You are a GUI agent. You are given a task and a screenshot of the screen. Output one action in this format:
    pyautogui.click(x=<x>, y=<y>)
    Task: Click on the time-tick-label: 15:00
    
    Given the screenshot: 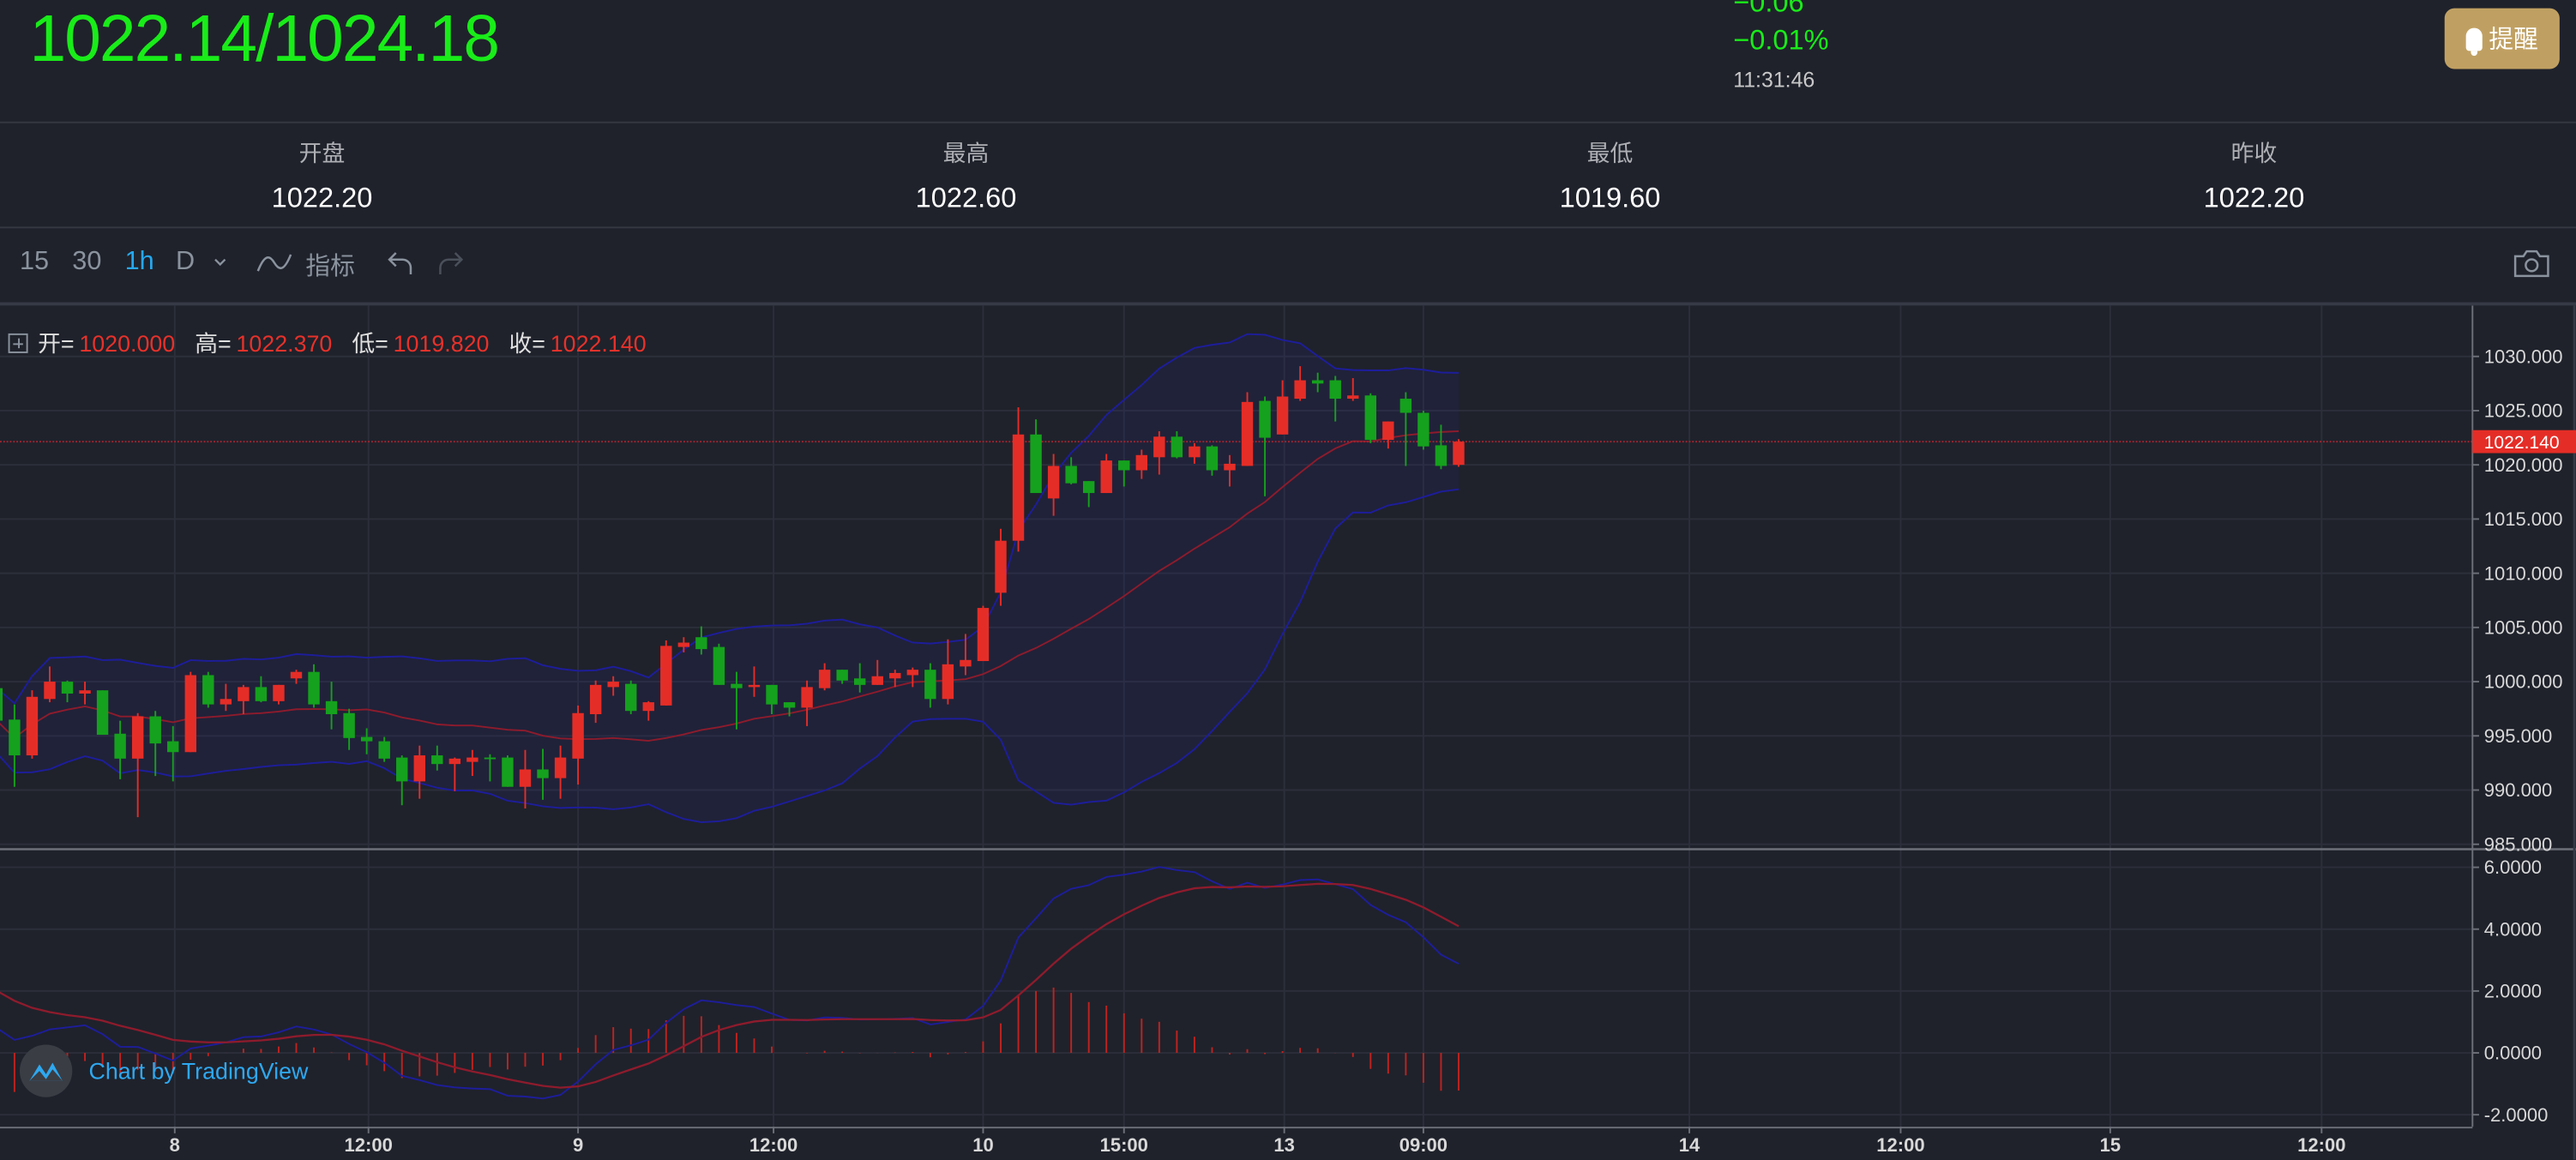 What is the action you would take?
    pyautogui.click(x=1124, y=1145)
    